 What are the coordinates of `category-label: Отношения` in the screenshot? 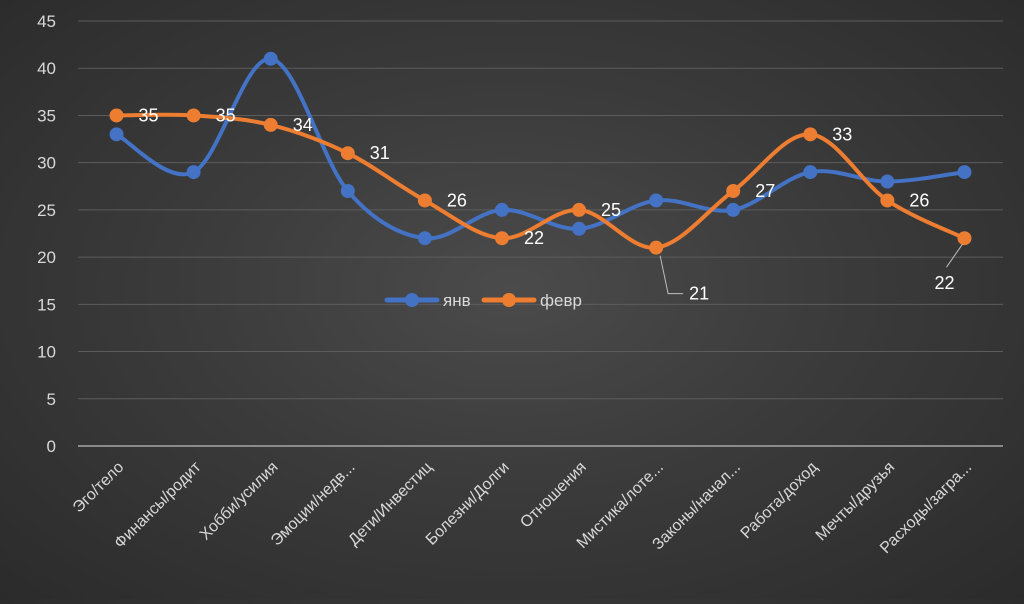 It's located at (553, 495).